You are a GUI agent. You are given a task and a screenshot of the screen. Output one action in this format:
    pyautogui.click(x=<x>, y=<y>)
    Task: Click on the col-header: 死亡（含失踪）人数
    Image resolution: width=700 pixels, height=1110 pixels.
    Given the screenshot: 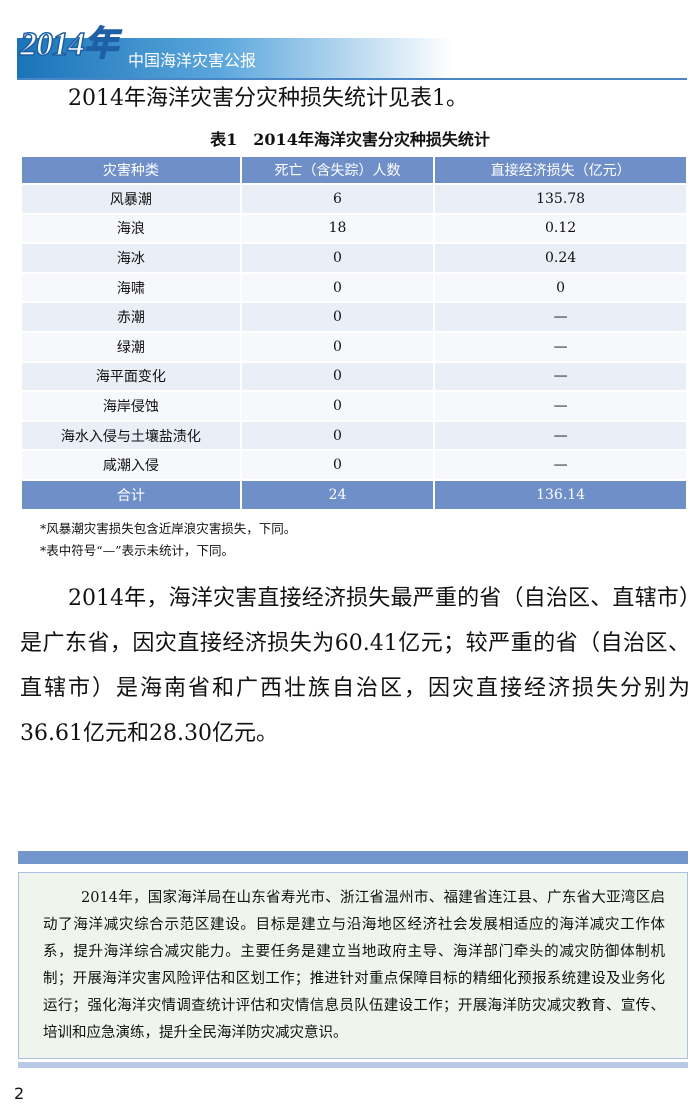 What is the action you would take?
    pyautogui.click(x=337, y=170)
    